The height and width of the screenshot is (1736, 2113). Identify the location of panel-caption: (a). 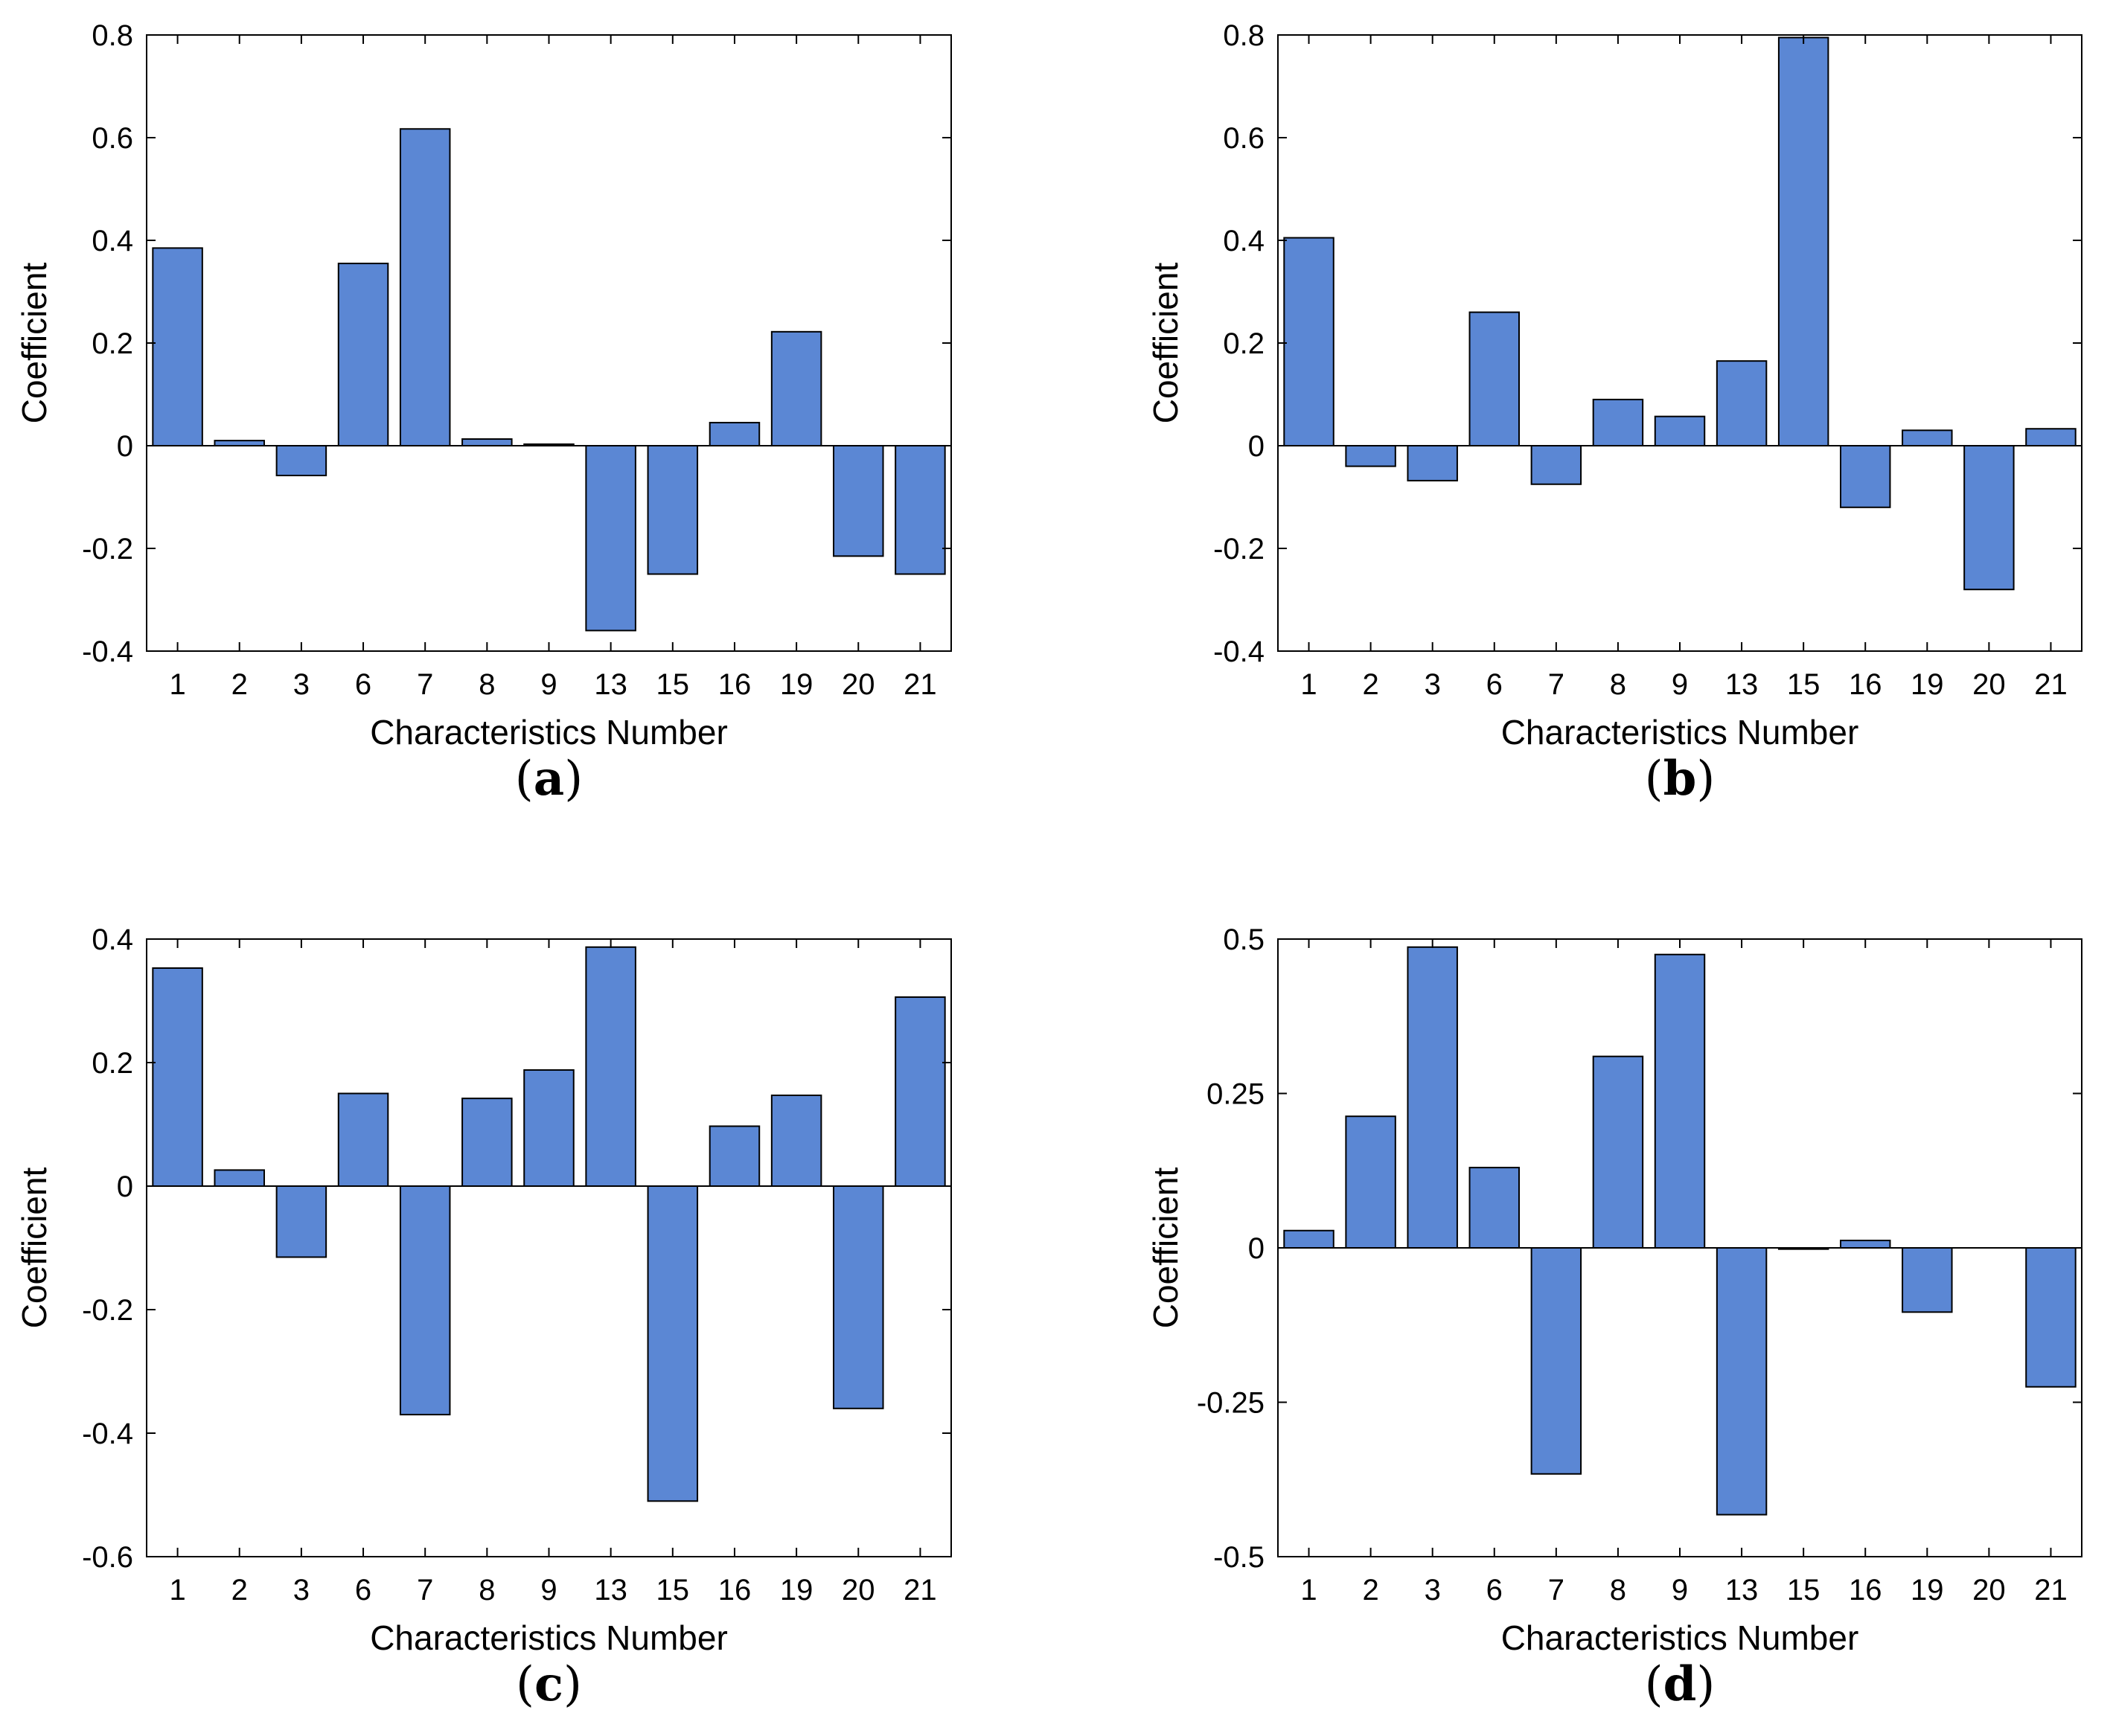
(549, 779).